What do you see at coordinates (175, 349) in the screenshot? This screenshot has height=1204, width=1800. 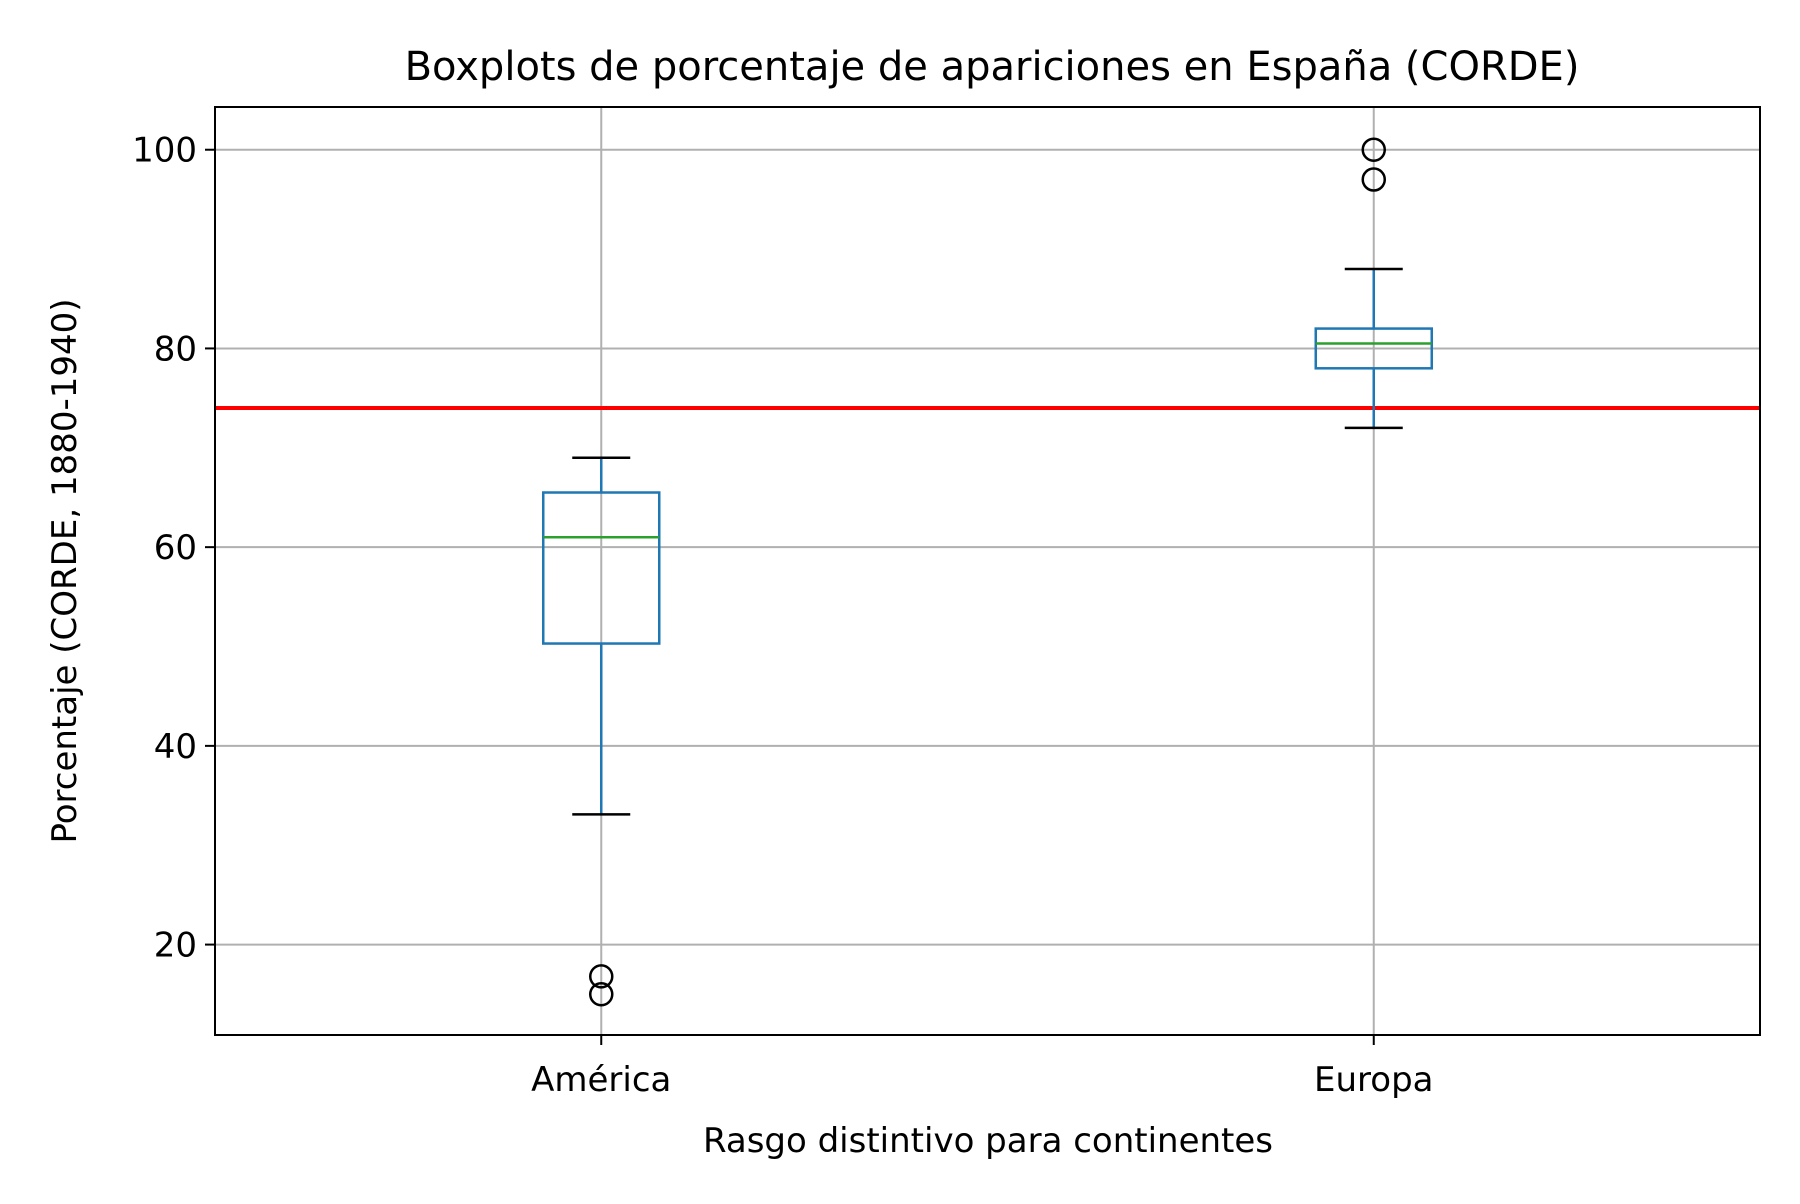 I see `y-tick-label: 80` at bounding box center [175, 349].